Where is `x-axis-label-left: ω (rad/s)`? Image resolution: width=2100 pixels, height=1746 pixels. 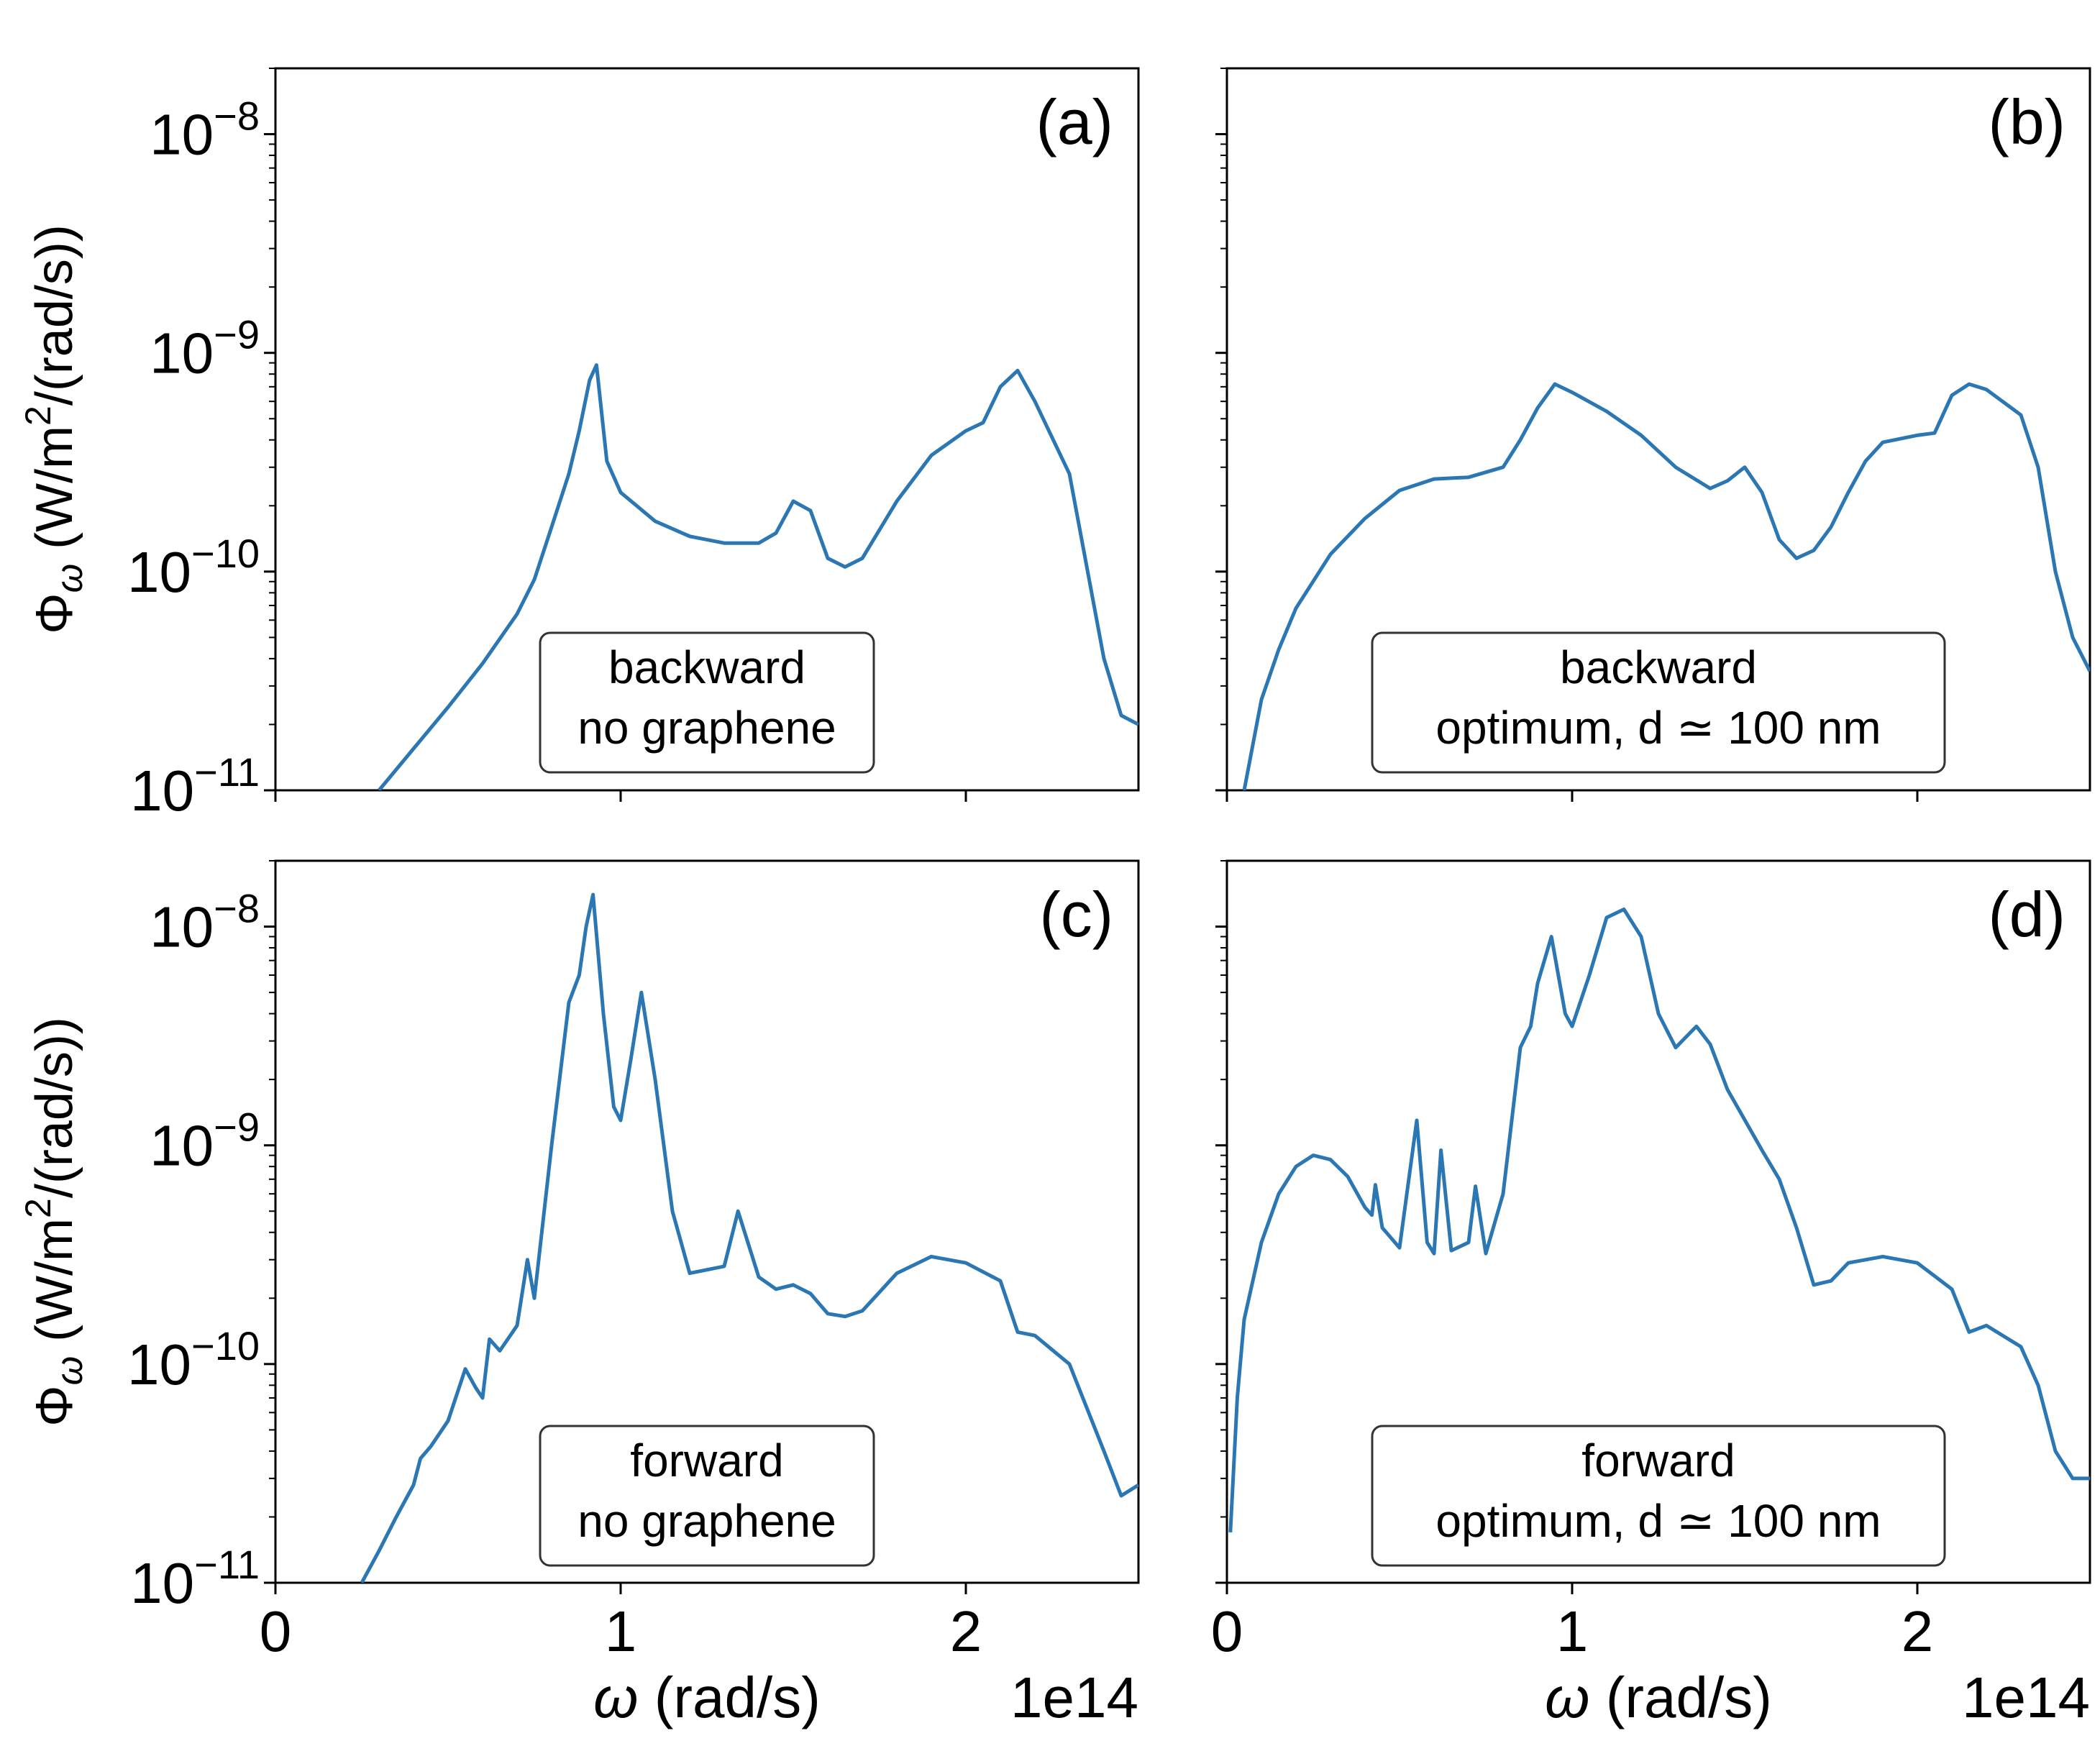
x-axis-label-left: ω (rad/s) is located at coordinates (707, 1697).